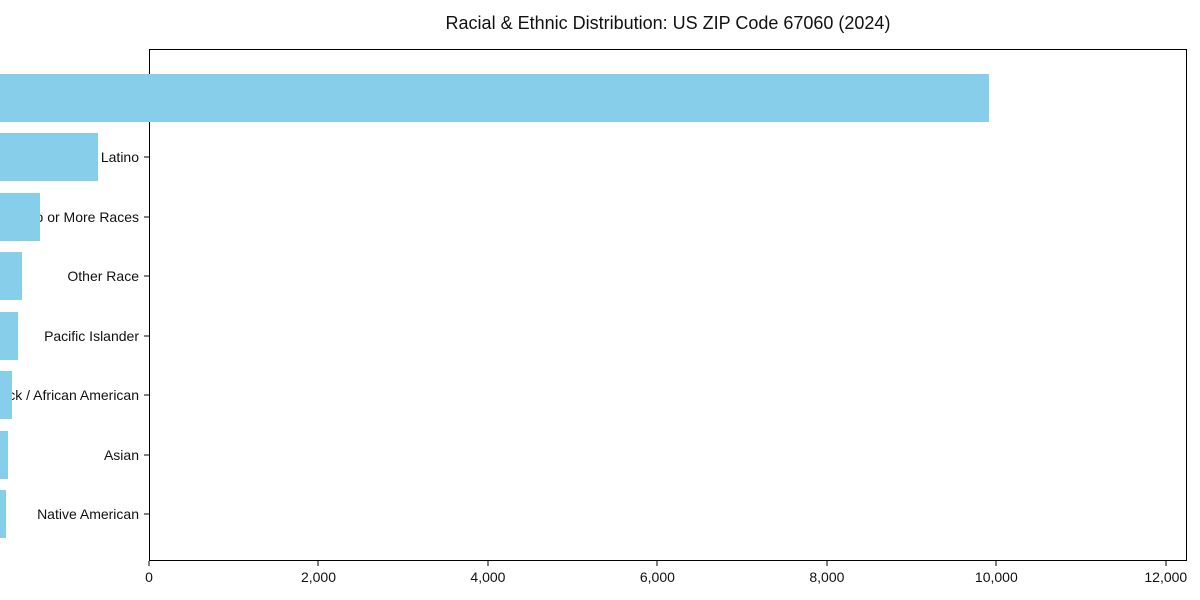 The width and height of the screenshot is (1200, 600). What do you see at coordinates (4, 454) in the screenshot?
I see `bar-asian` at bounding box center [4, 454].